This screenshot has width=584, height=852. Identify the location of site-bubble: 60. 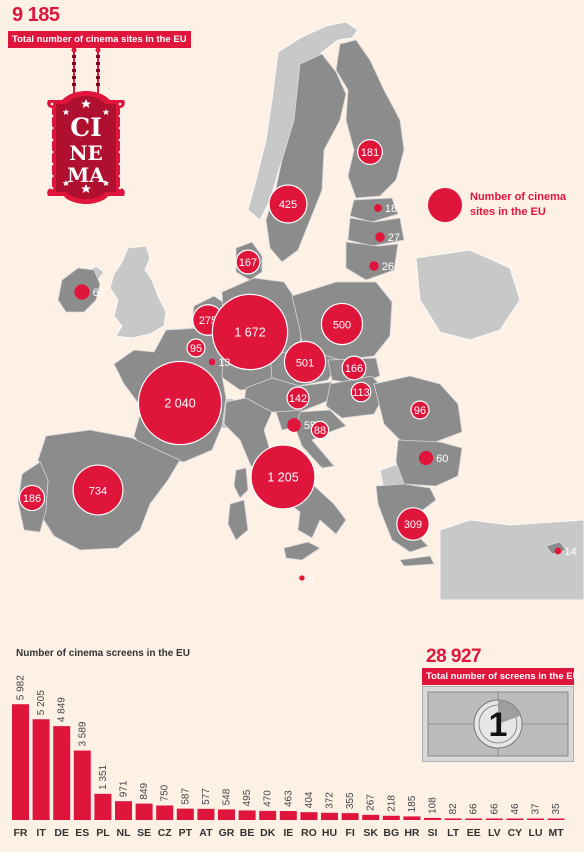
(433, 458).